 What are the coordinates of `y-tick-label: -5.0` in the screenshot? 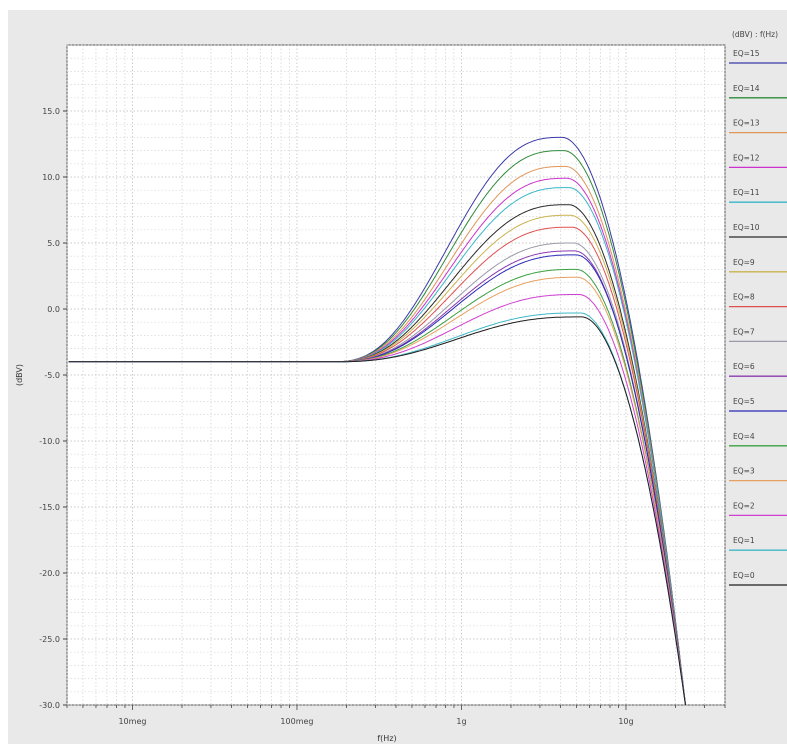 It's located at (52, 375).